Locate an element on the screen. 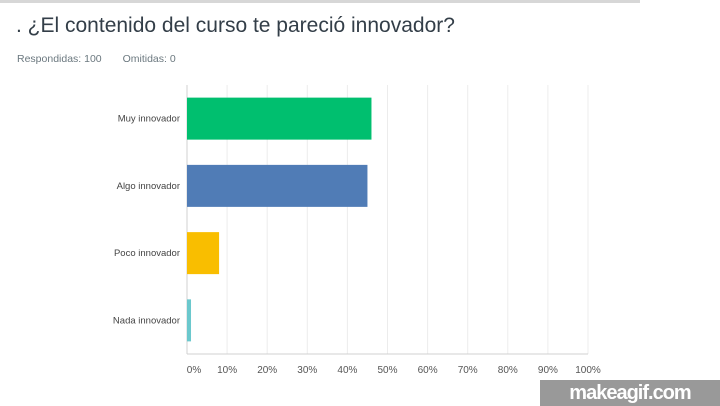 This screenshot has width=720, height=406. x-tick-label: 90% is located at coordinates (548, 370).